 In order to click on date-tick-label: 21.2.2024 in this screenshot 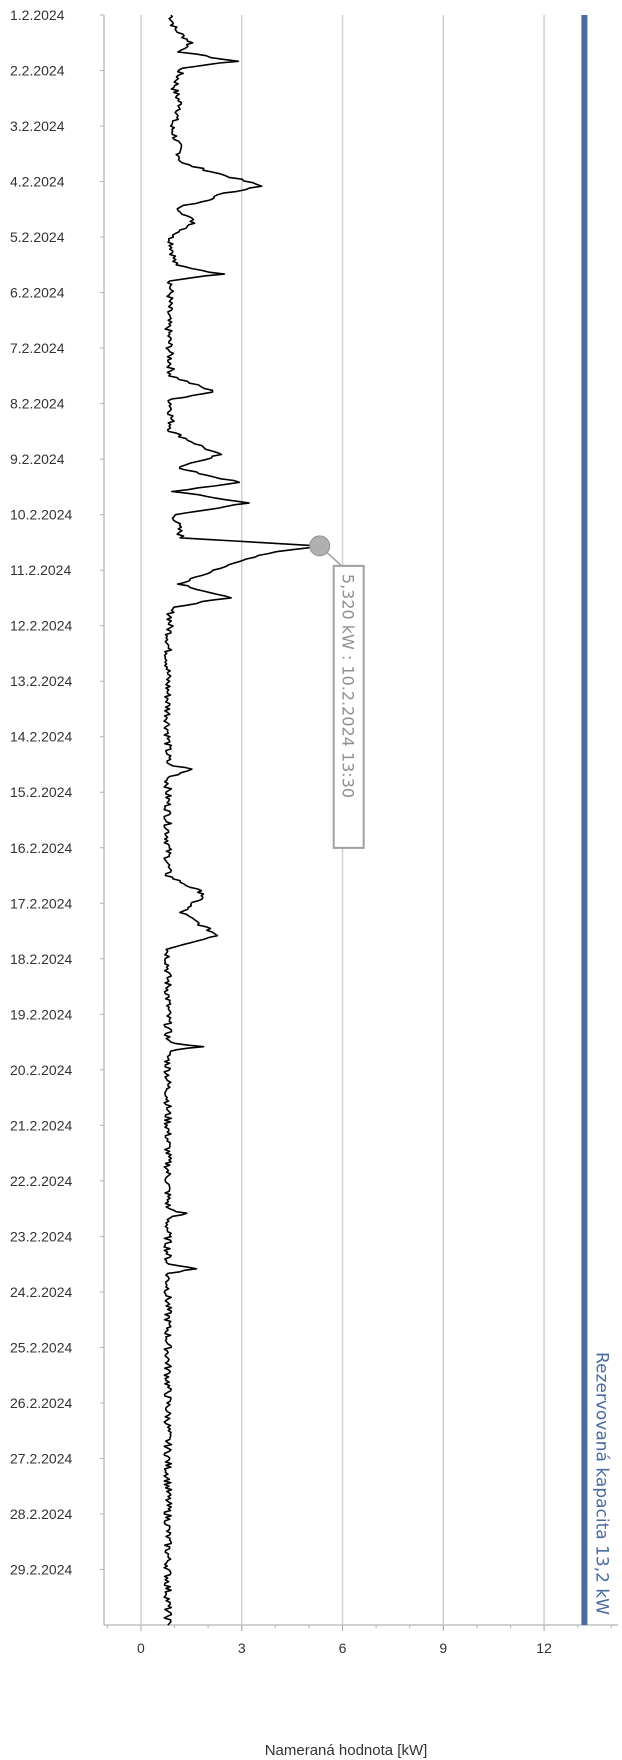, I will do `click(41, 1125)`.